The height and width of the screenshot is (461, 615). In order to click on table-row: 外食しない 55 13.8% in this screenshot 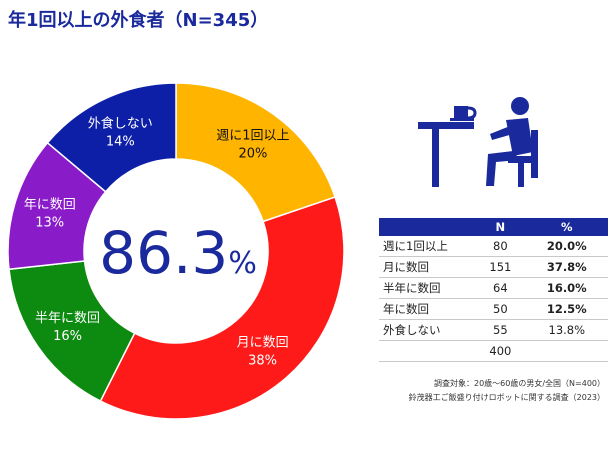, I will do `click(493, 330)`.